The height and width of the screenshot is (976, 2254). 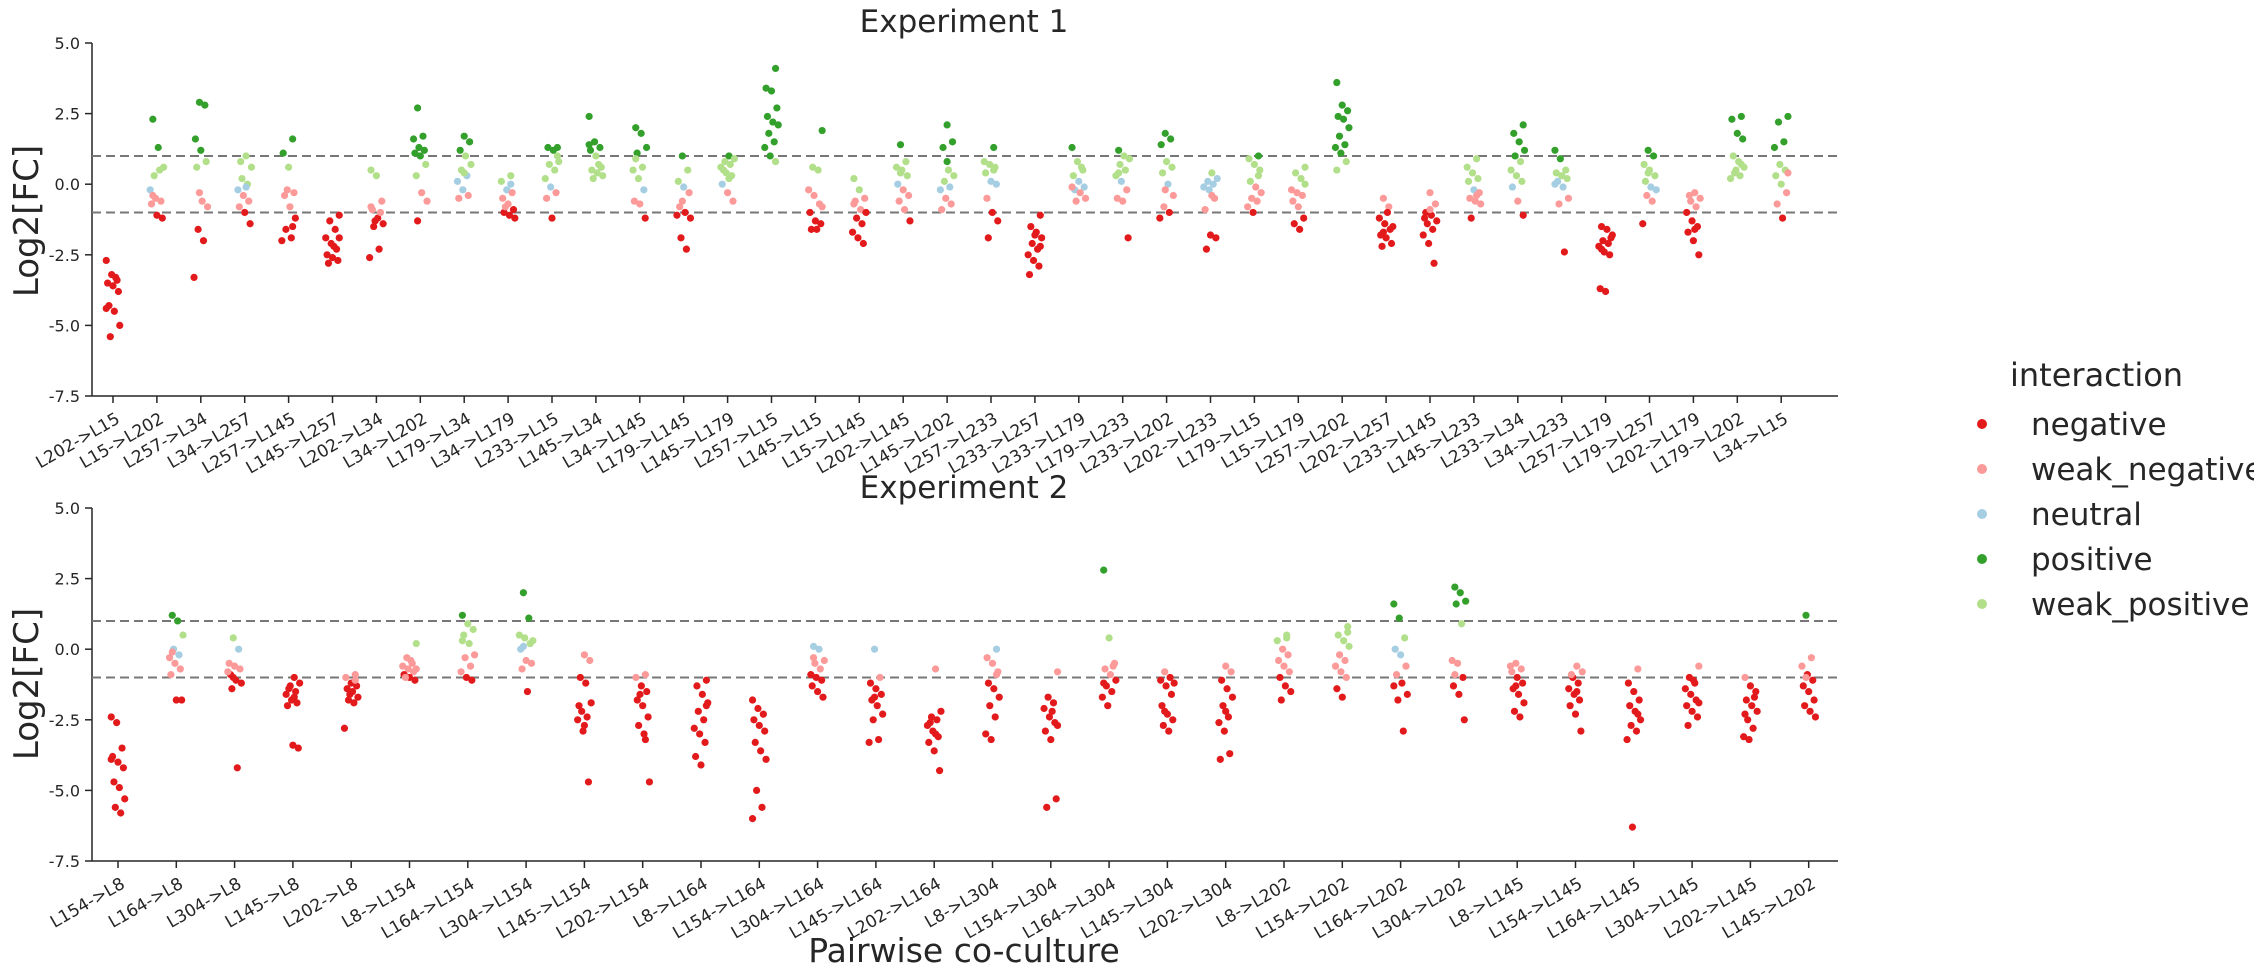 I want to click on y-tick-label: -7.5, so click(x=64, y=861).